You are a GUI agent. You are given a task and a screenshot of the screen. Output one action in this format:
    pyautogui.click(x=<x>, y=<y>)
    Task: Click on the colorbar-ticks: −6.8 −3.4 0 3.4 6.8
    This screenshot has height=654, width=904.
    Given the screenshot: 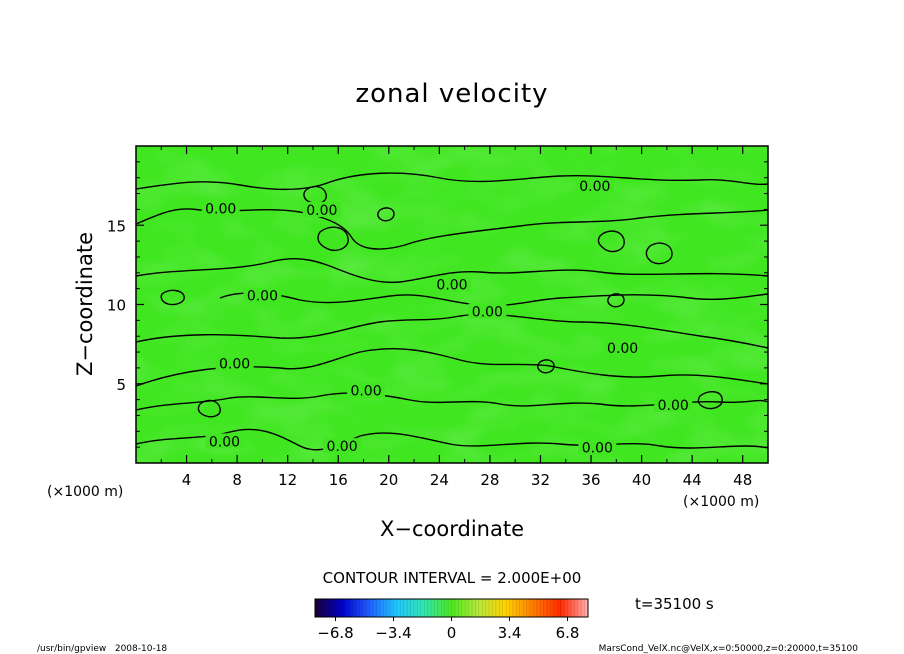 What is the action you would take?
    pyautogui.click(x=448, y=629)
    